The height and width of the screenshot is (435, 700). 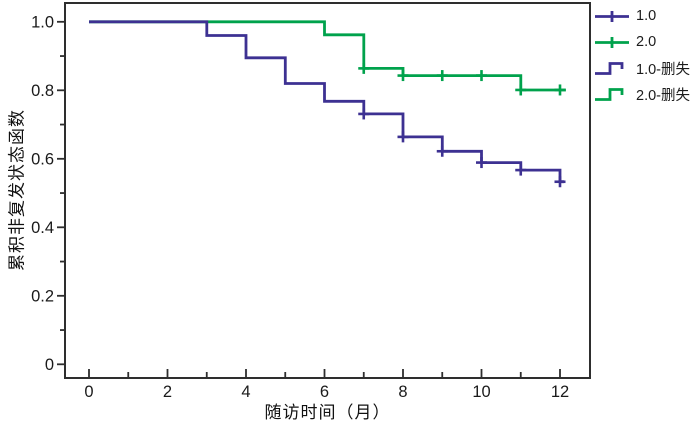 I want to click on legend: 1.0 2.0 1.0-删失 2.0-删失, so click(x=642, y=55).